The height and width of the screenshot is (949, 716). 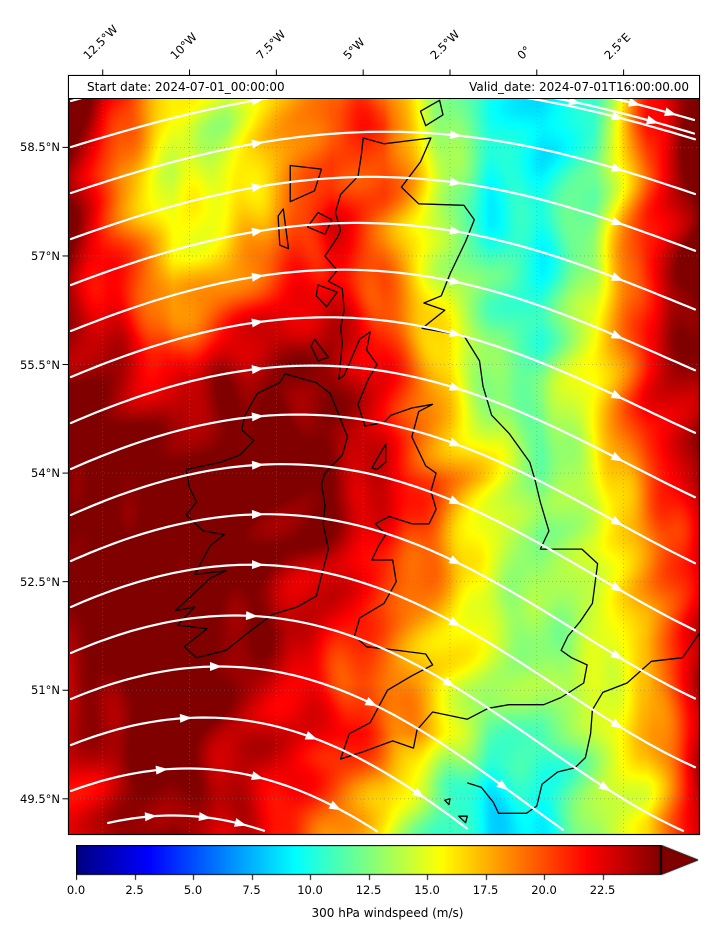 I want to click on y-tick-label: 51°N, so click(x=45, y=690).